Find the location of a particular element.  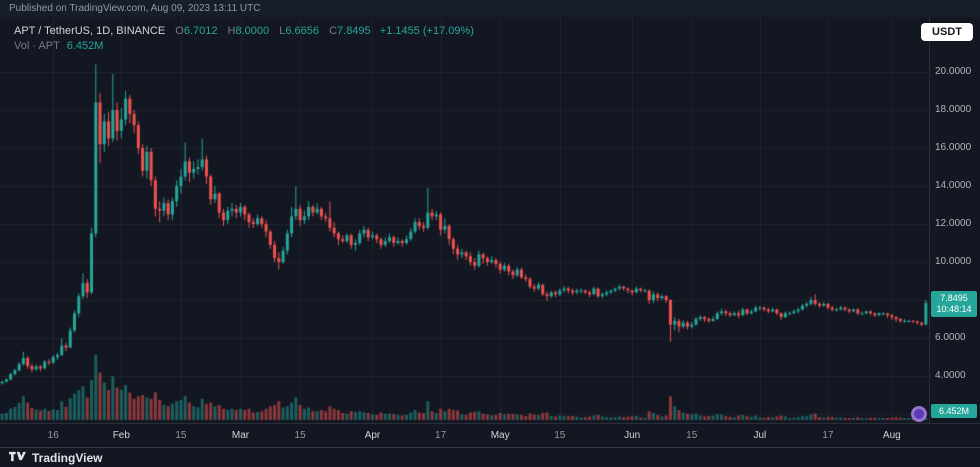

volume-axis-badge: 6.452M is located at coordinates (954, 411).